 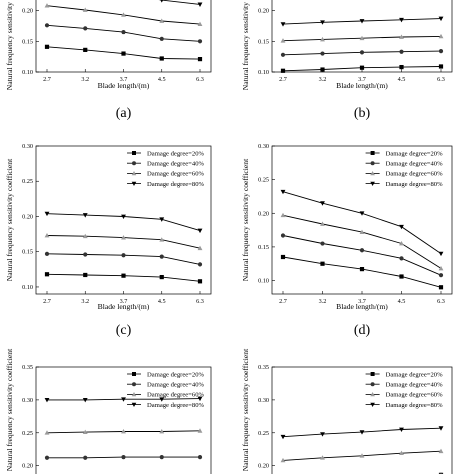 What do you see at coordinates (175, 374) in the screenshot?
I see `legend-label: Damage degree=20%` at bounding box center [175, 374].